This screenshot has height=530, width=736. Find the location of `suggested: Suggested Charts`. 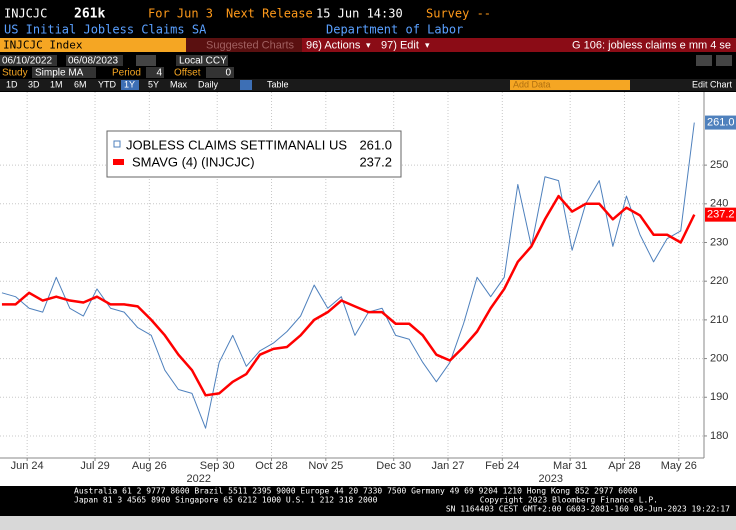

suggested: Suggested Charts is located at coordinates (250, 45).